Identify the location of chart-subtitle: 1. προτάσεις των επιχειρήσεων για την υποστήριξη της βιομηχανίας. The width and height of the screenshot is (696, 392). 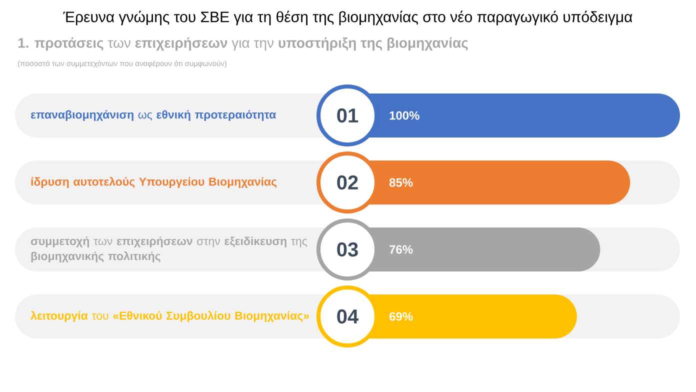
(243, 44).